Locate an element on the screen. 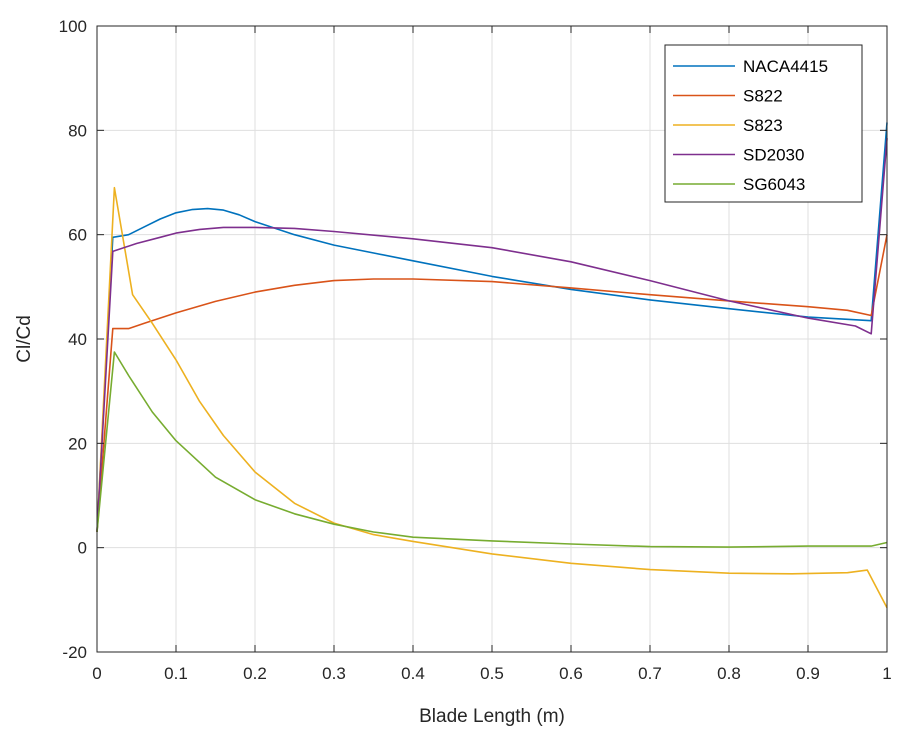 Image resolution: width=922 pixels, height=744 pixels. y-tick-label: 60 is located at coordinates (77, 235).